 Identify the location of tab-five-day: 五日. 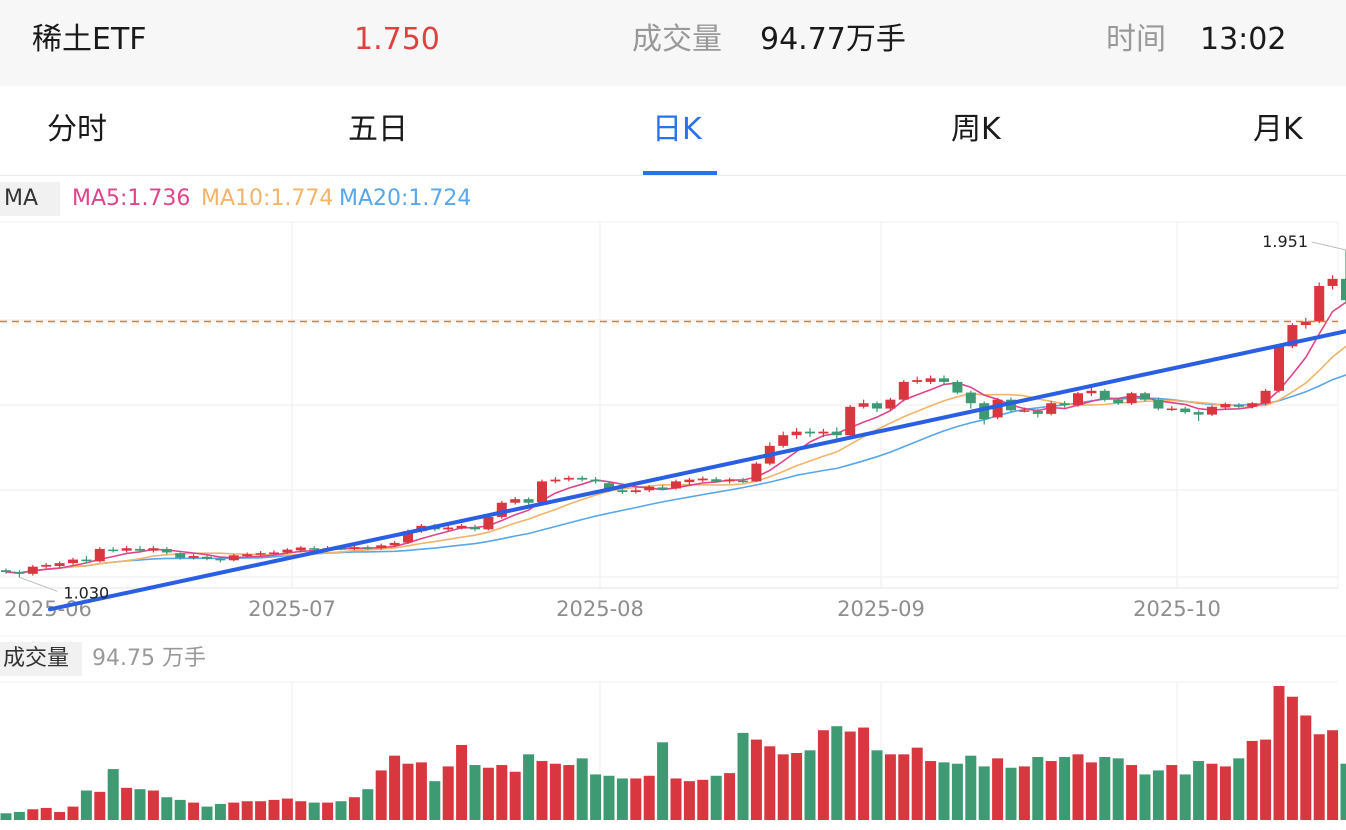
(378, 129).